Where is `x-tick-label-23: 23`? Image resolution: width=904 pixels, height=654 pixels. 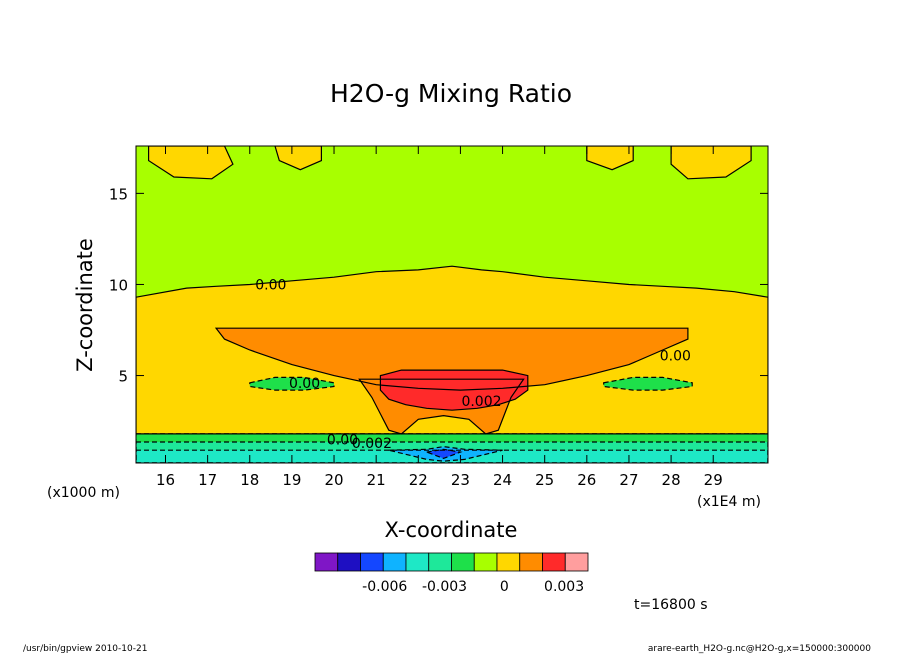 x-tick-label-23: 23 is located at coordinates (460, 480).